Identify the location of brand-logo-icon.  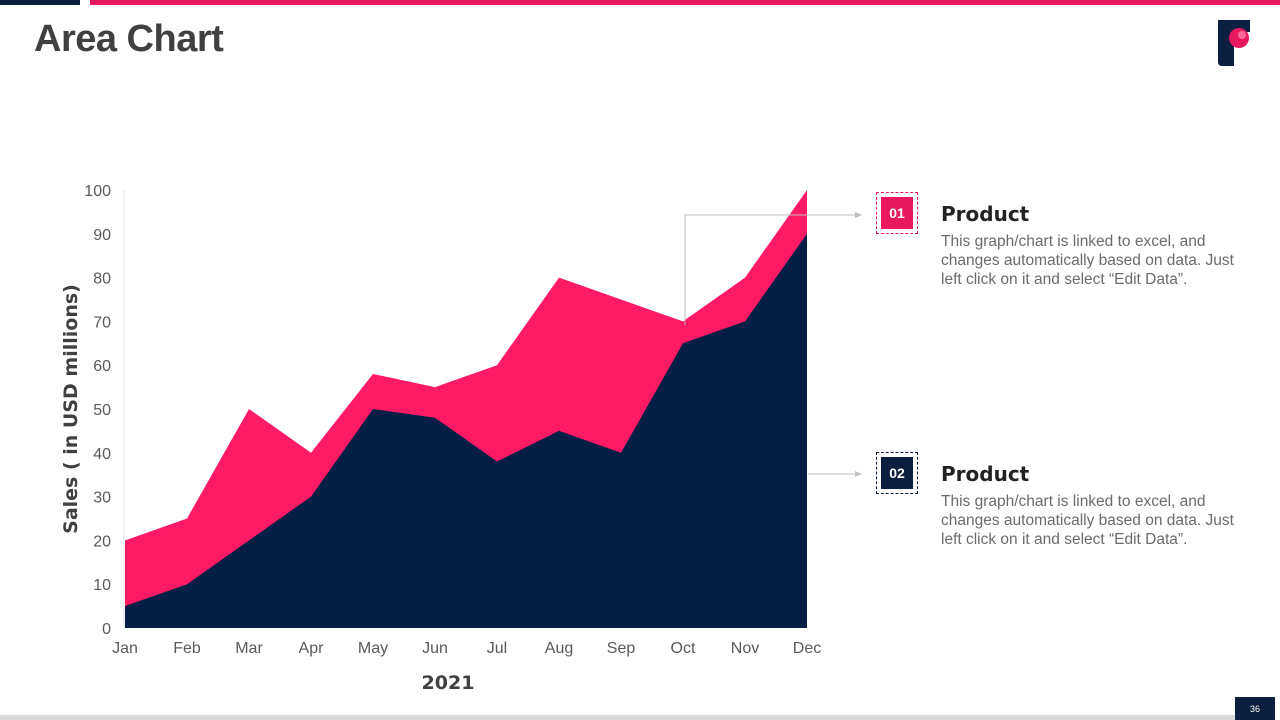
(1234, 43).